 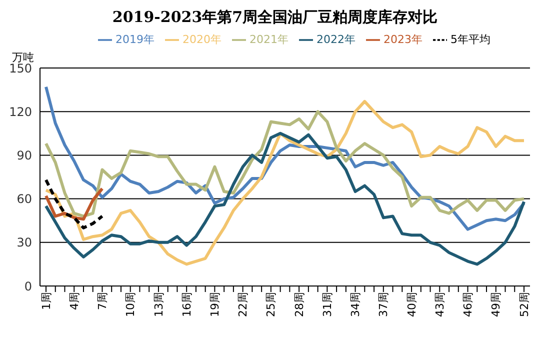 I want to click on x-tick-label: 10周, so click(x=131, y=304).